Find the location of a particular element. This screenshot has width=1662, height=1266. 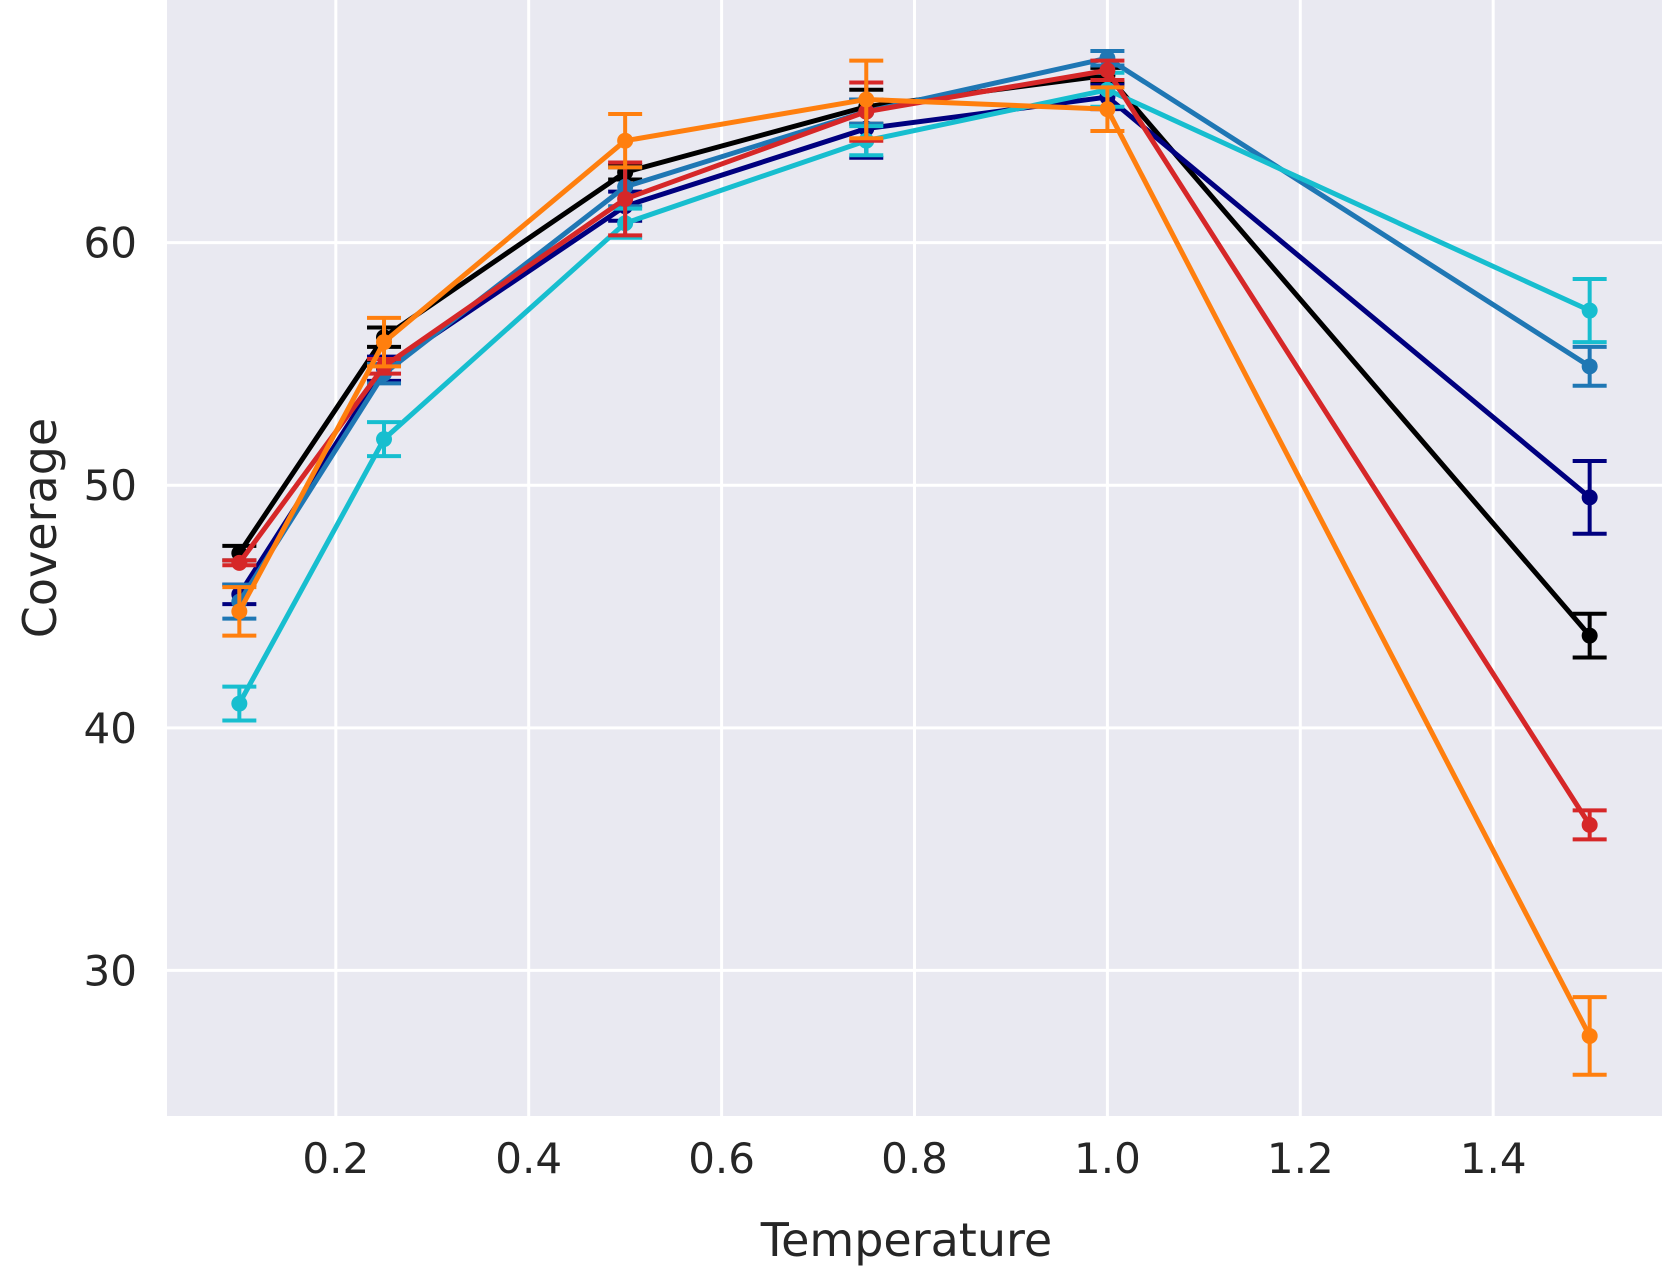

x-tick-label: 1.2 is located at coordinates (1300, 1158).